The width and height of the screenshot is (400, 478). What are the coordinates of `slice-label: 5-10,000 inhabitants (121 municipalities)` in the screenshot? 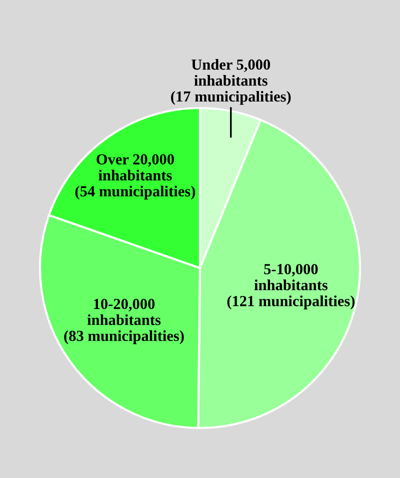 It's located at (291, 287).